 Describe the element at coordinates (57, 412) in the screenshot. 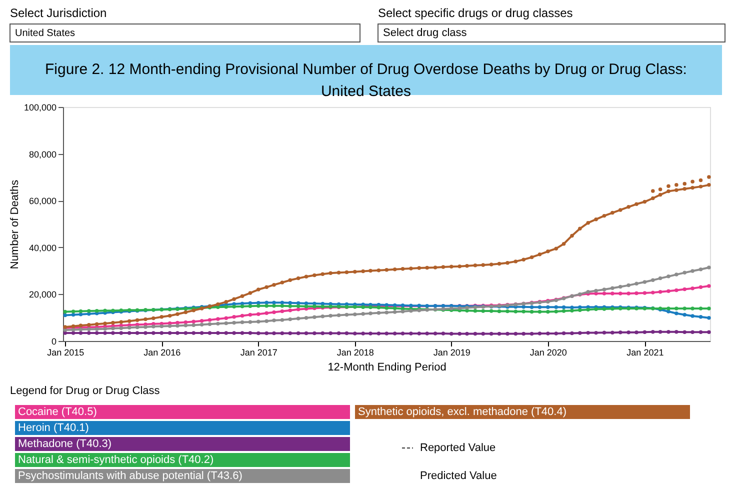

I see `text: Cocaine (T40.5)` at that location.